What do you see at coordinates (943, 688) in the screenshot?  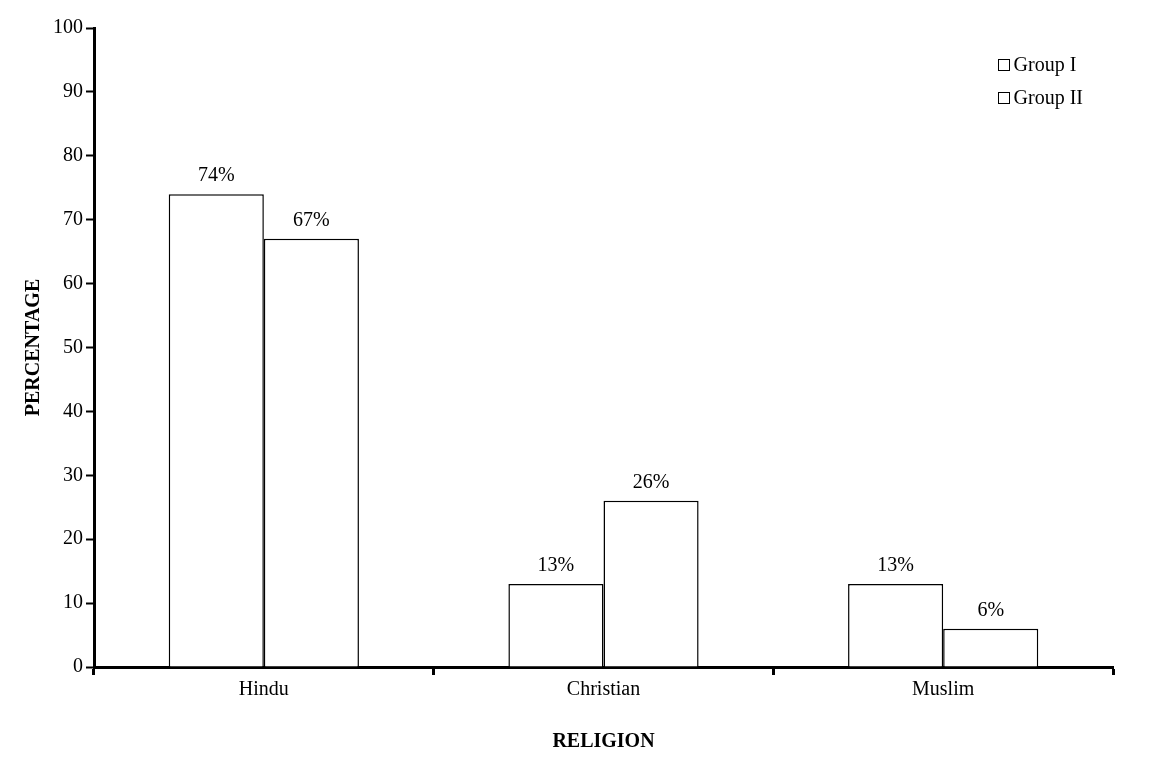 I see `x-tick-label: Muslim` at bounding box center [943, 688].